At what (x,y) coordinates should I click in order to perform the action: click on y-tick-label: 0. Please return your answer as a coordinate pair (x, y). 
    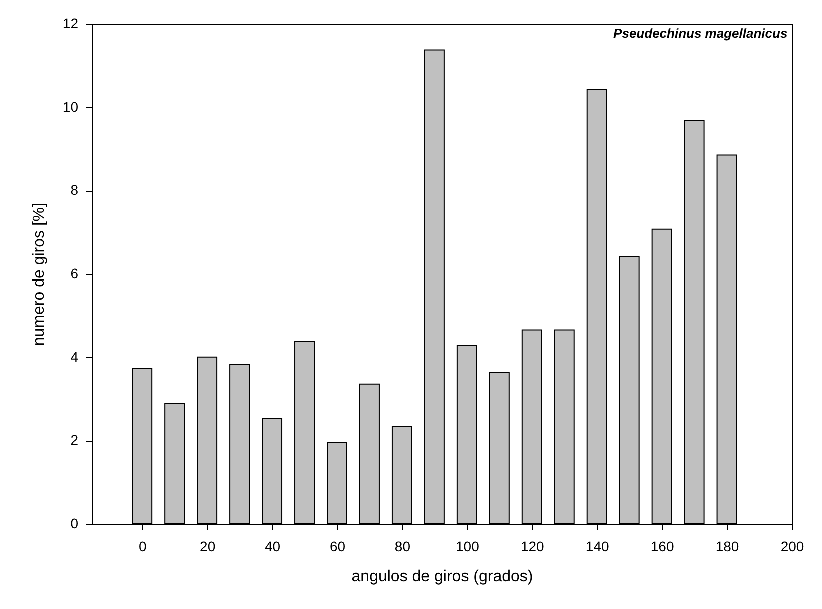
    Looking at the image, I should click on (74, 524).